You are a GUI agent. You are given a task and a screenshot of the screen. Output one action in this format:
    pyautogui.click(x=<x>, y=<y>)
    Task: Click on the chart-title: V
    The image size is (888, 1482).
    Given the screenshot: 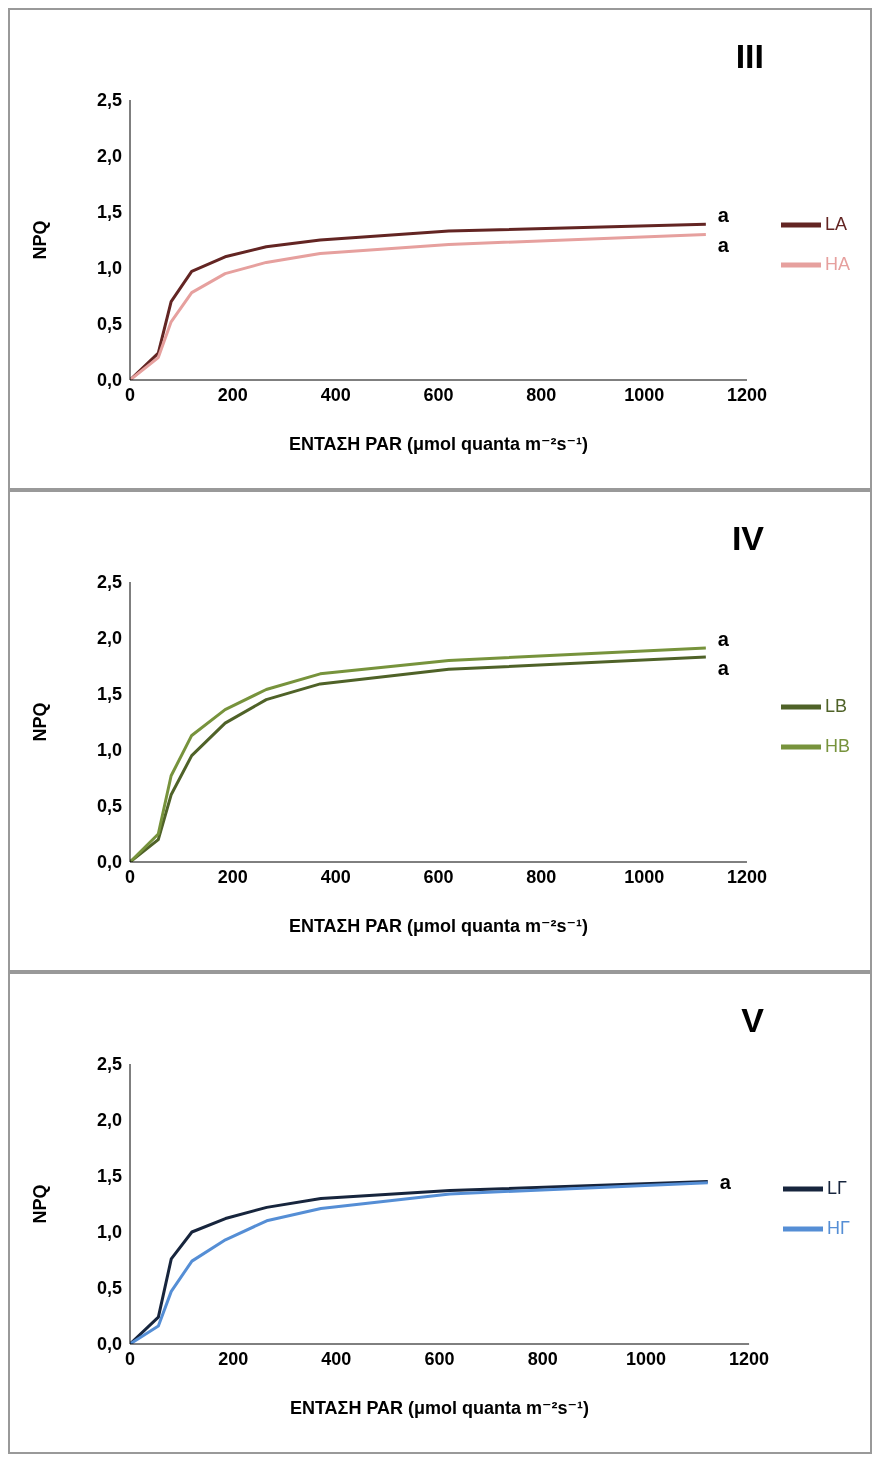 What is the action you would take?
    pyautogui.click(x=753, y=1020)
    